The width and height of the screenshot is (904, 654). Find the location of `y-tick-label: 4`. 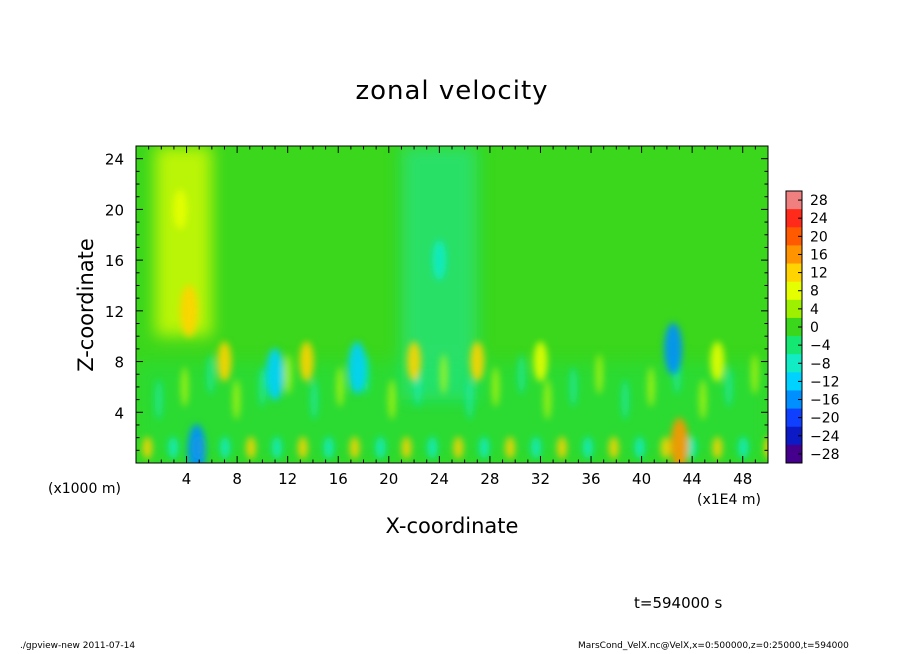

y-tick-label: 4 is located at coordinates (119, 413).